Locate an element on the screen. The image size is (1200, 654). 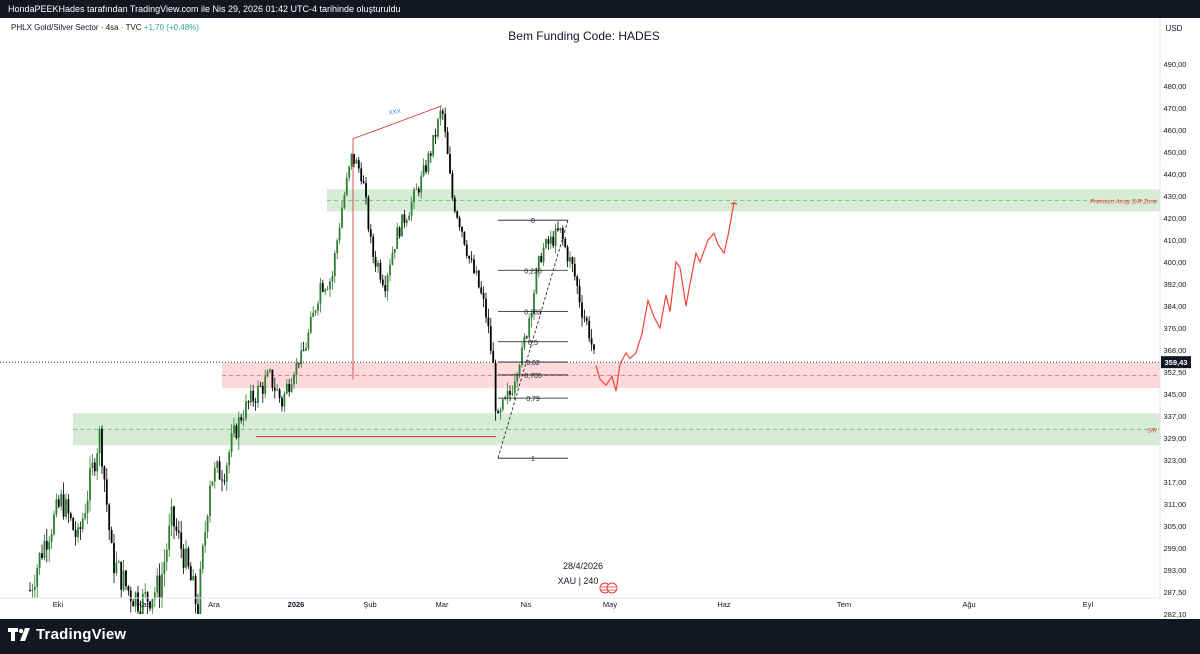
price-tick-label: 293,00 is located at coordinates (1175, 570).